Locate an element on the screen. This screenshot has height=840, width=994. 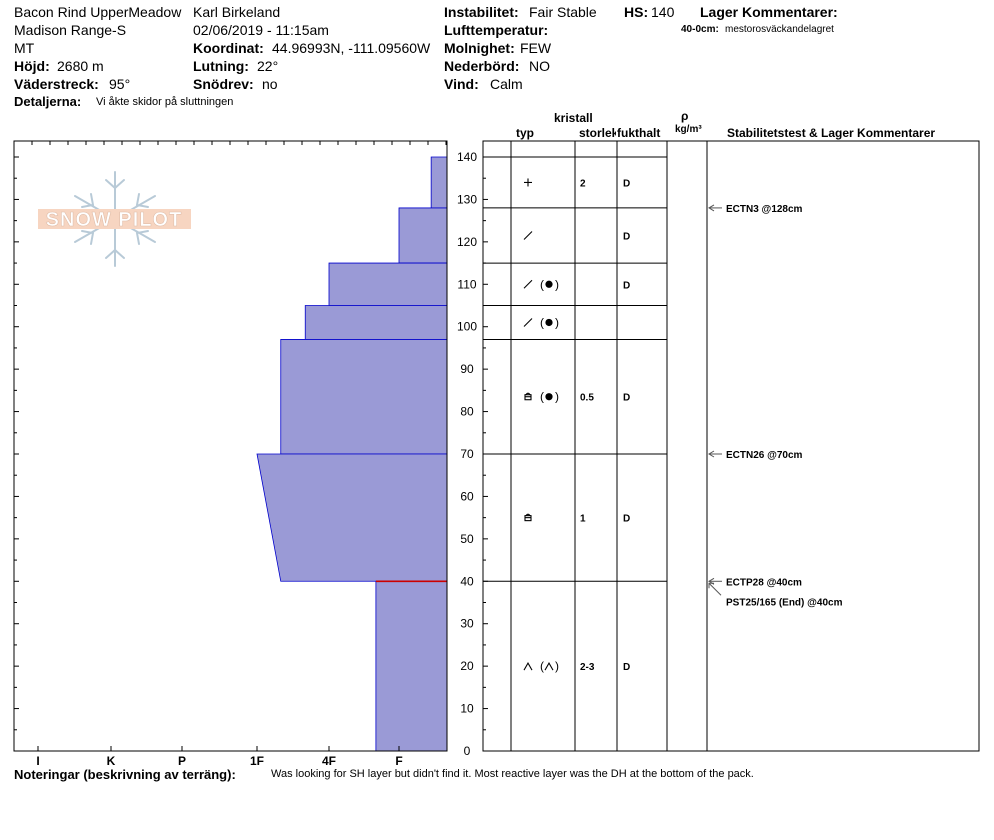
aspect-value: 95° is located at coordinates (120, 84).